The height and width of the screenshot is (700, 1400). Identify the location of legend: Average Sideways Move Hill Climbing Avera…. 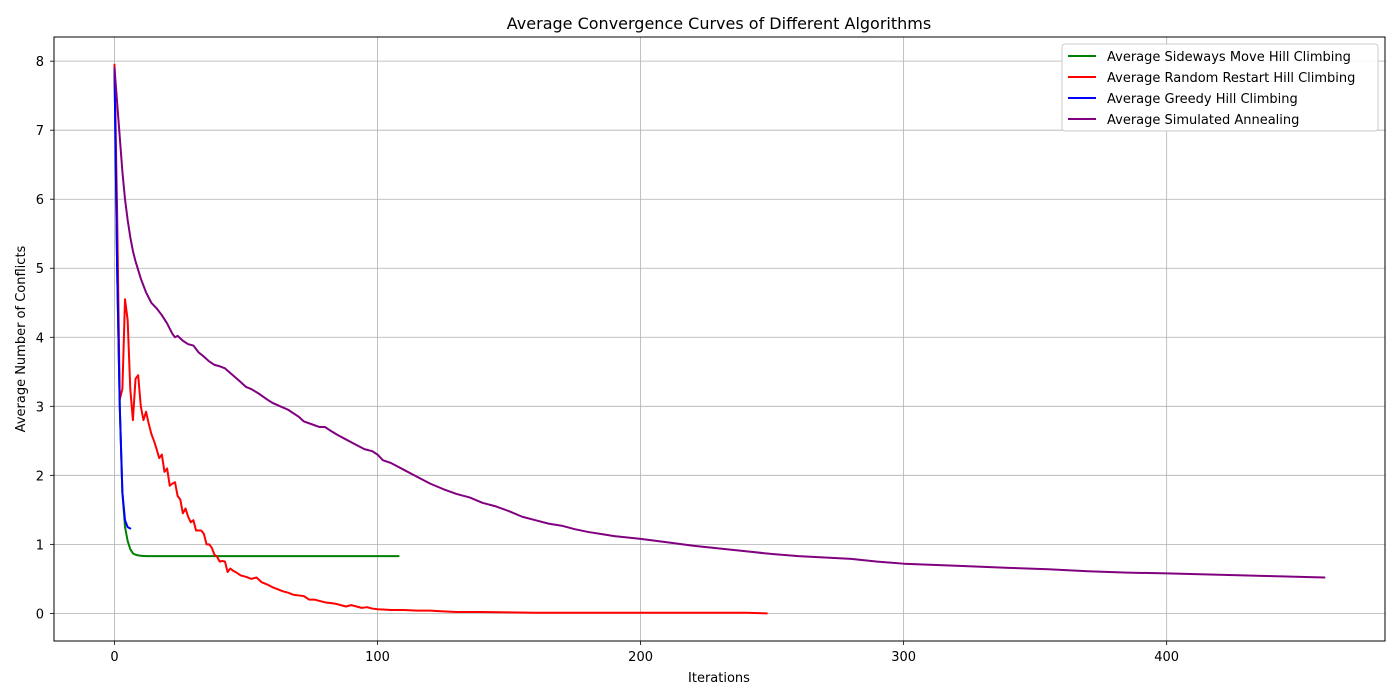
(1220, 87).